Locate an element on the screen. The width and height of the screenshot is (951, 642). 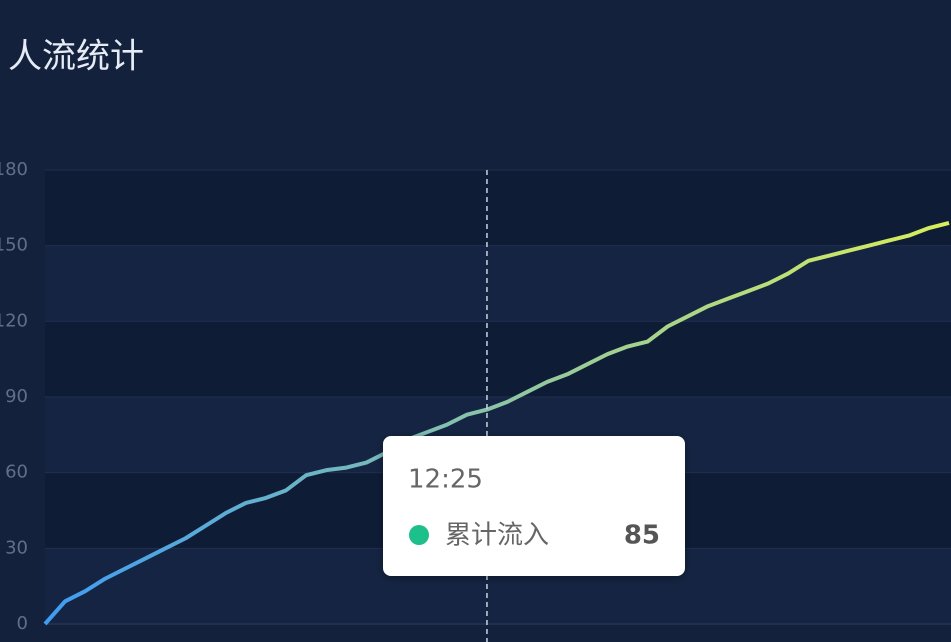
tooltip-series-name: 累计流入 is located at coordinates (497, 536).